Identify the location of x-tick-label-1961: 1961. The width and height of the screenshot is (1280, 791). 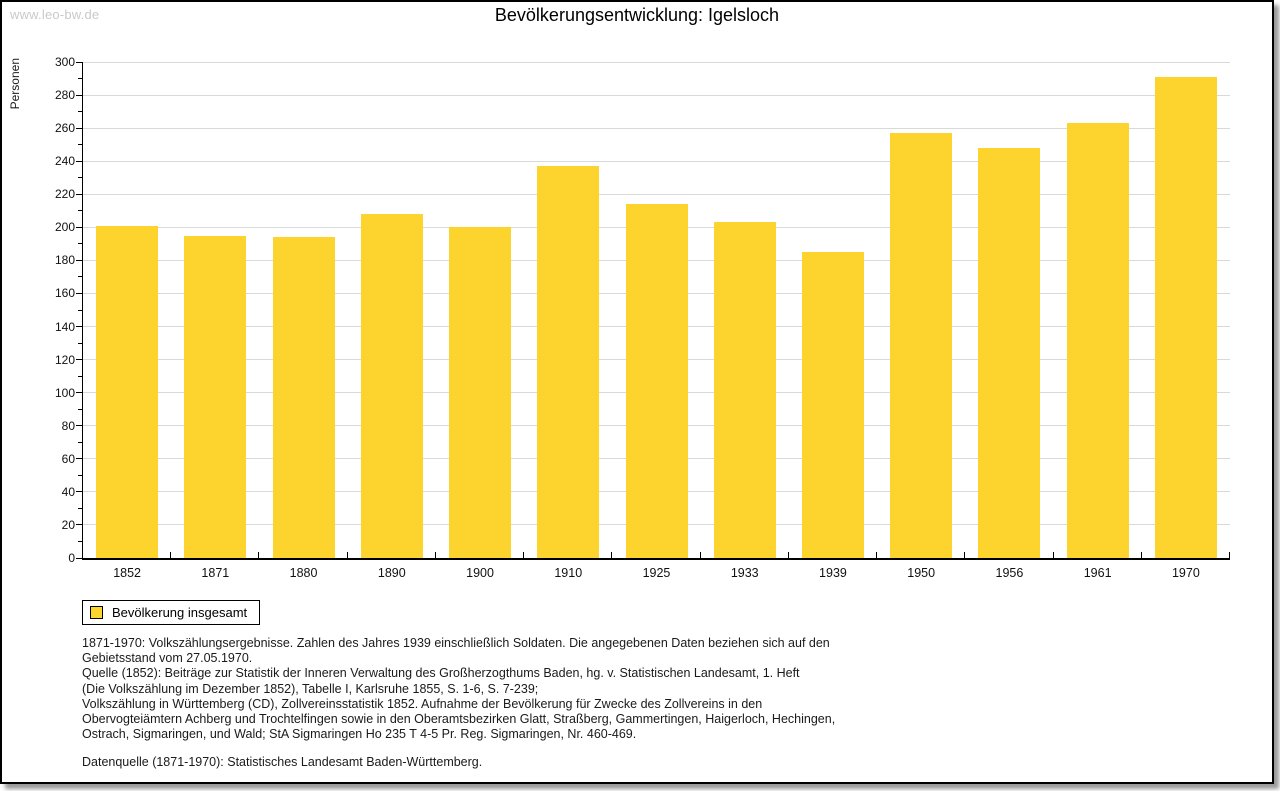
(1097, 573).